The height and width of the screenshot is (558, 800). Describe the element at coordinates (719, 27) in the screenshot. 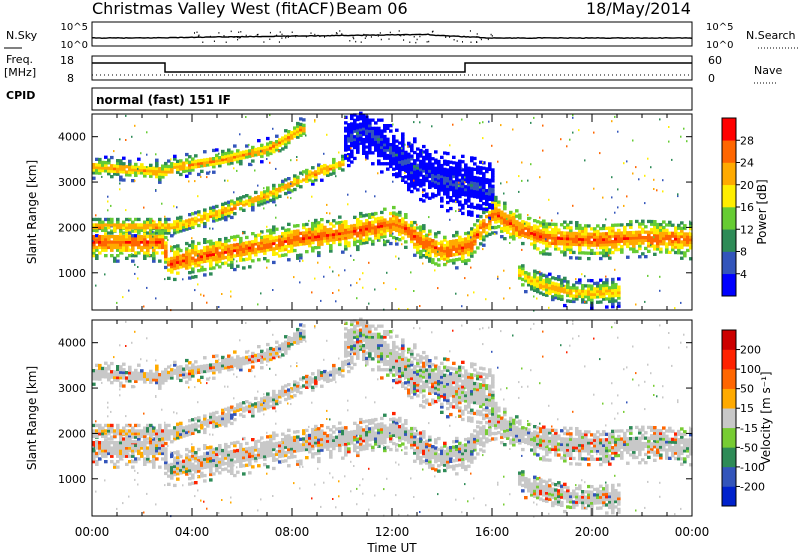

I see `noise-right-tick-top: 10^5` at that location.